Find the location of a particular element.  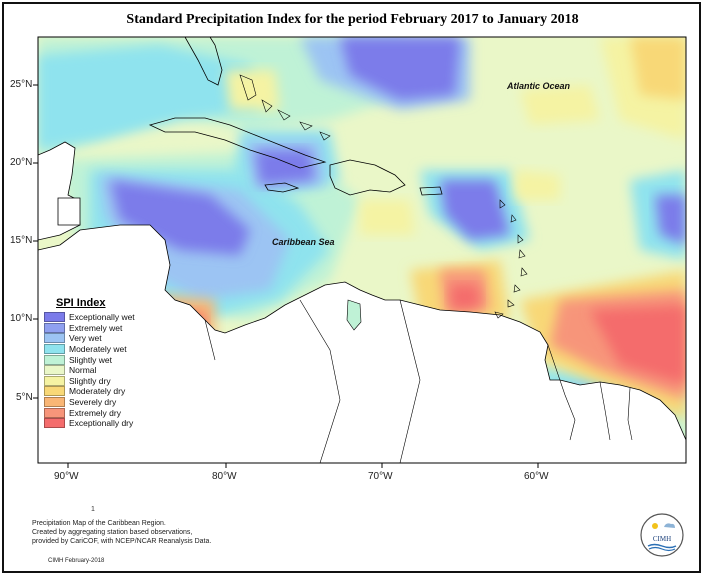

footer-credit: CIMH February-2018 is located at coordinates (76, 561).